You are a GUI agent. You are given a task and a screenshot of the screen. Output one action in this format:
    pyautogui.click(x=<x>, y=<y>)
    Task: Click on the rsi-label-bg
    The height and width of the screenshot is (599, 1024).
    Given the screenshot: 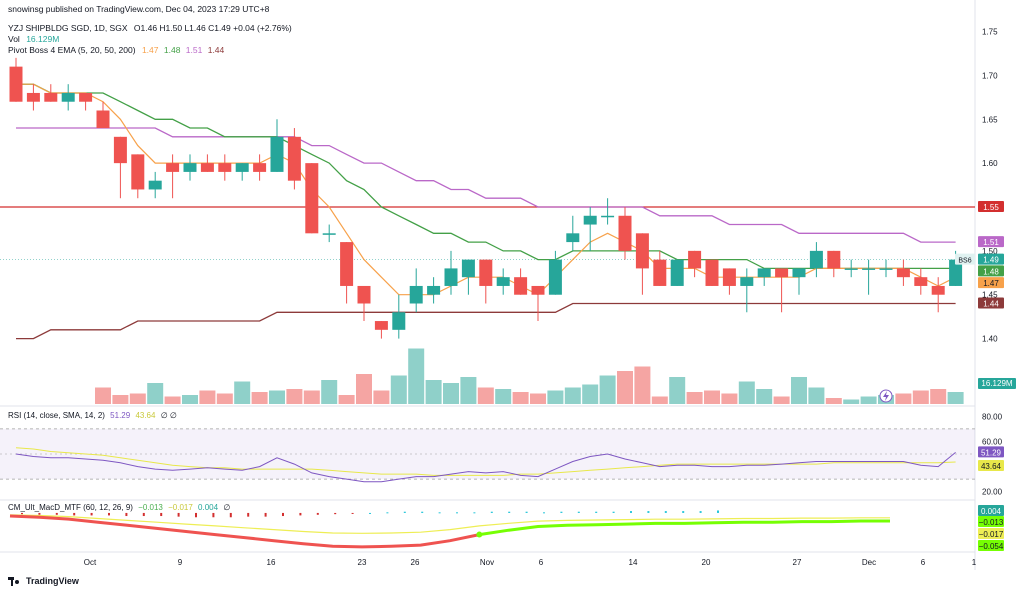 What is the action you would take?
    pyautogui.click(x=991, y=452)
    